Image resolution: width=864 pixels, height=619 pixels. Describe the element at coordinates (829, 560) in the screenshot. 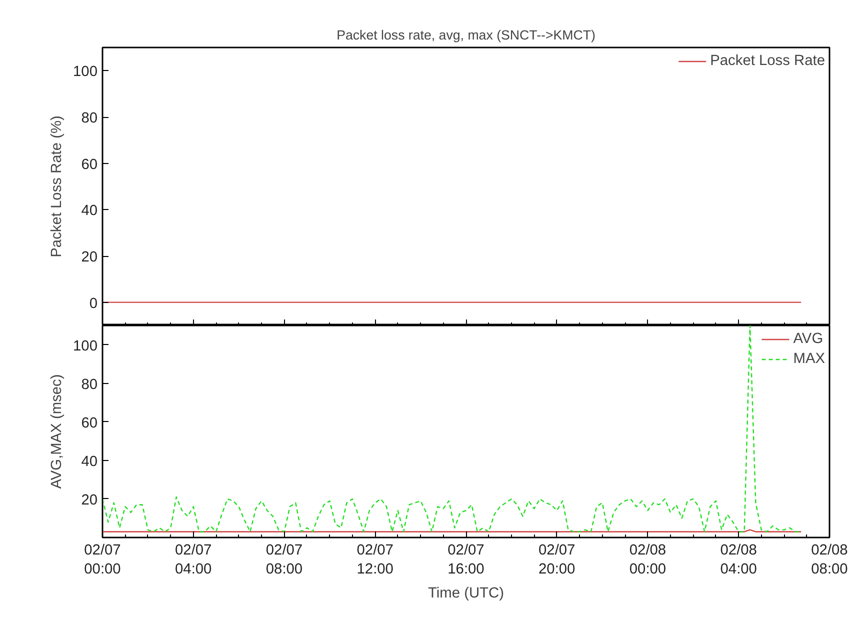

I see `x-tick-label: 02/08 08:00` at that location.